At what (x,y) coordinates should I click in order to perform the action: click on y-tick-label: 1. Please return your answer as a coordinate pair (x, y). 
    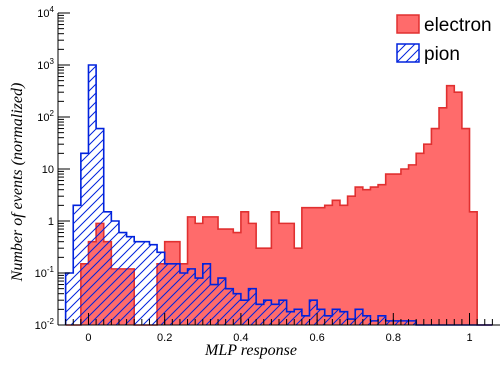
    Looking at the image, I should click on (51, 222).